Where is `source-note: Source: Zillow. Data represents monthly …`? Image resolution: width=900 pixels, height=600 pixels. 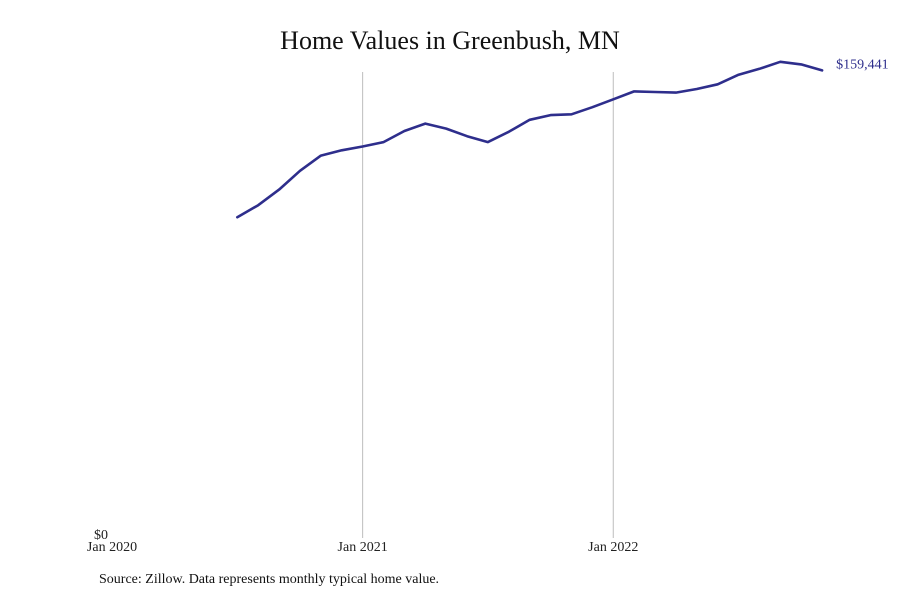 source-note: Source: Zillow. Data represents monthly … is located at coordinates (269, 579).